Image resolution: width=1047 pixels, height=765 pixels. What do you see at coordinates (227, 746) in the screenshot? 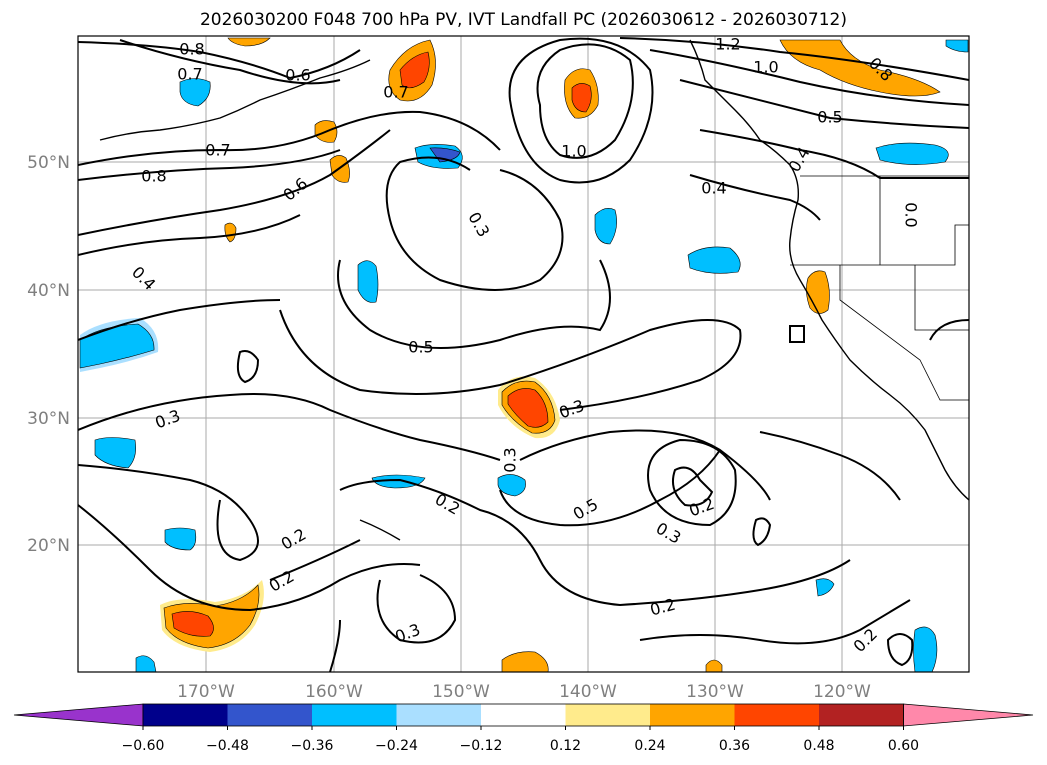
I see `colorbar-tick-label: −0.48` at bounding box center [227, 746].